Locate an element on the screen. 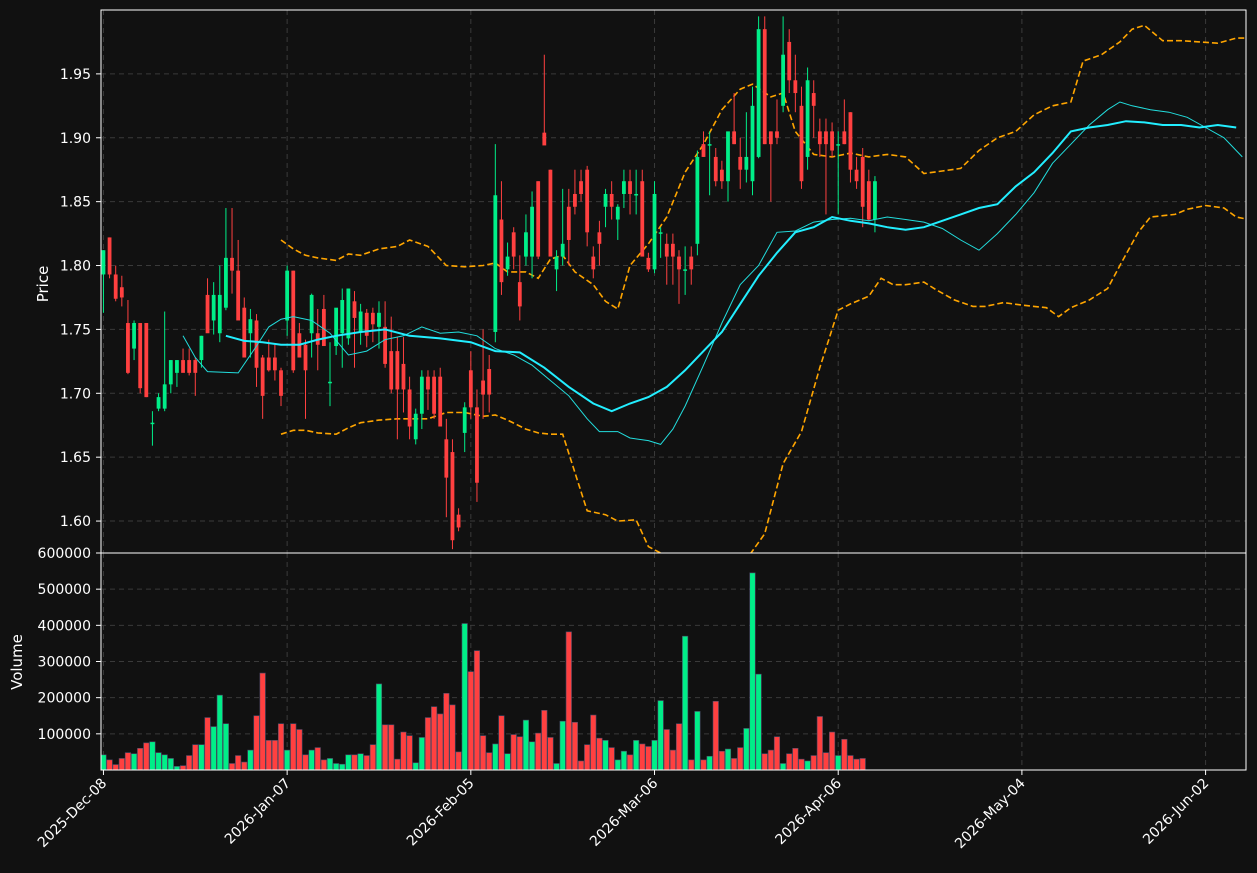 The image size is (1257, 873). date-tick-label: 2026-Jun-02 is located at coordinates (1176, 812).